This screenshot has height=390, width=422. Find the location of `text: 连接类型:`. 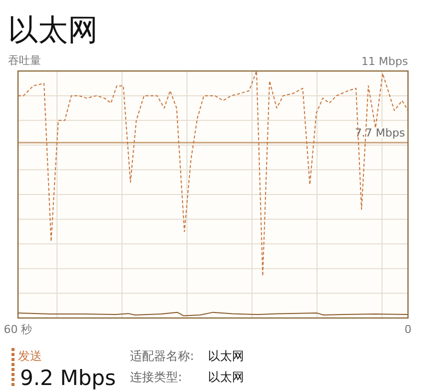

text: 连接类型: is located at coordinates (156, 377).